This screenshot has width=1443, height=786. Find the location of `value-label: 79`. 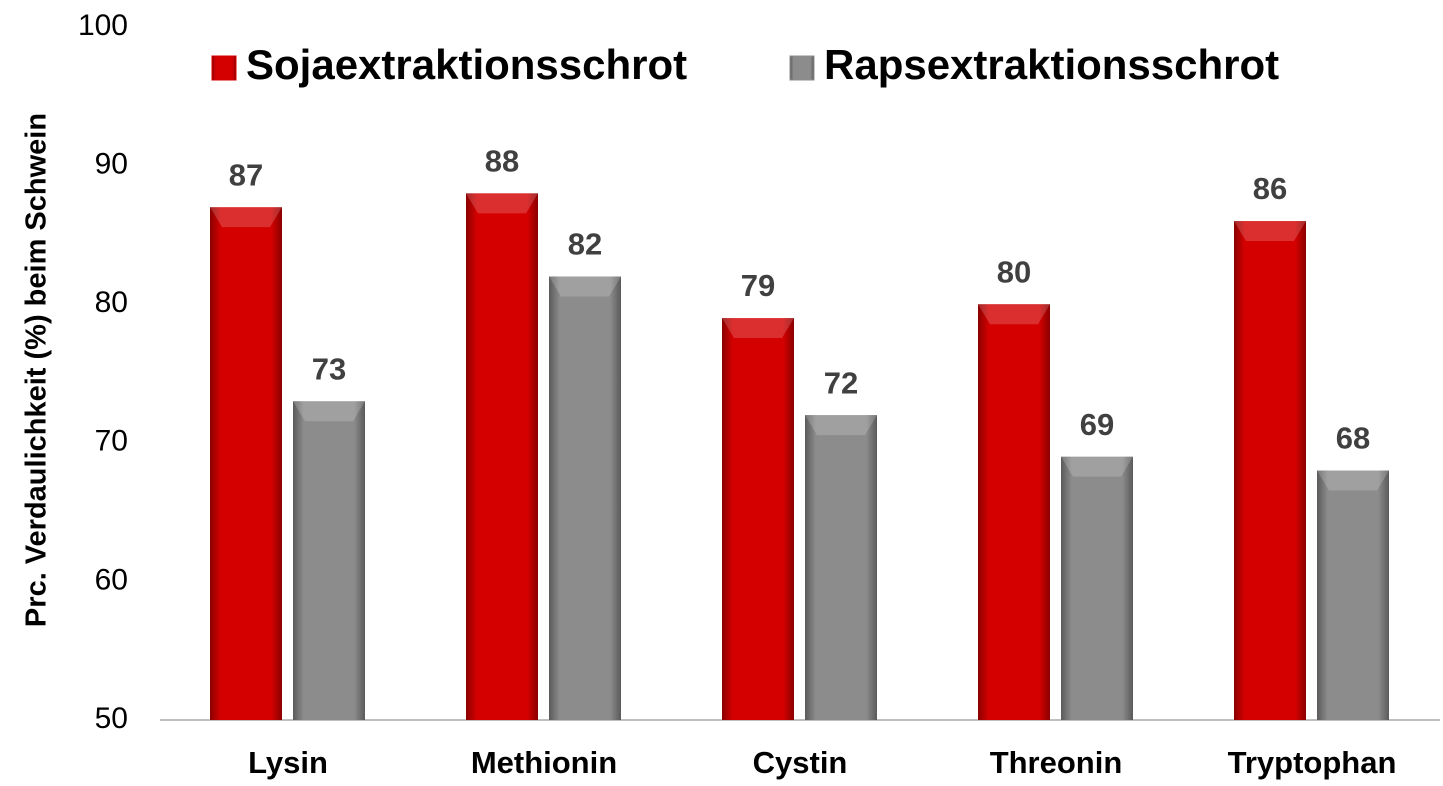

value-label: 79 is located at coordinates (758, 285).